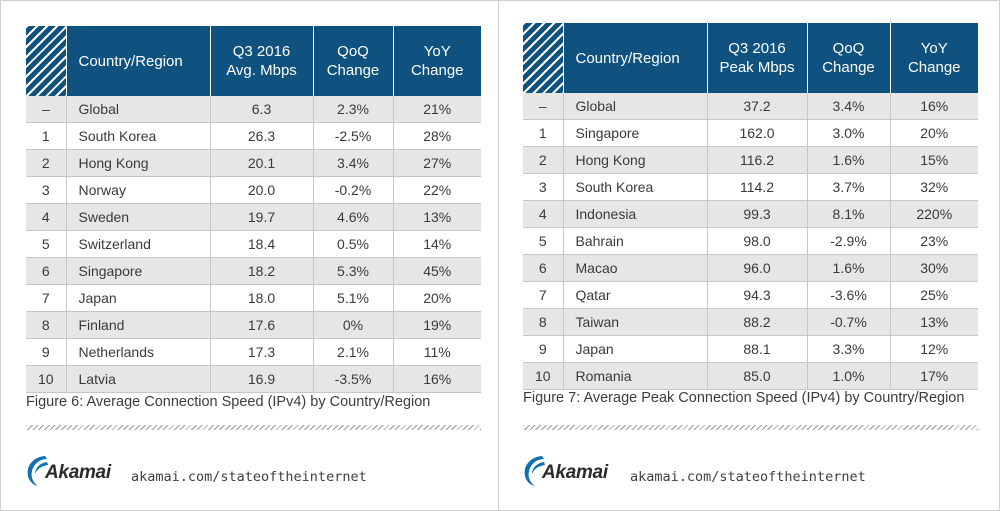  I want to click on country-cell: Finland, so click(138, 325).